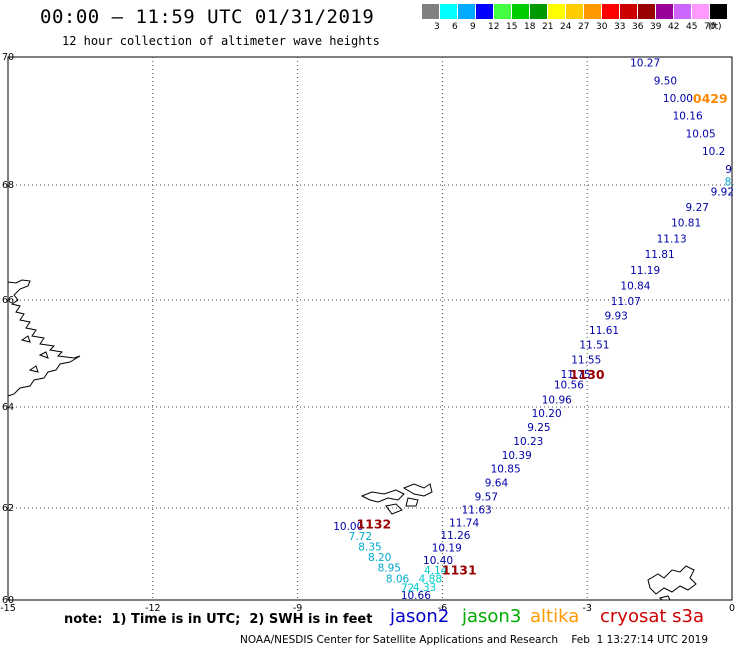 The image size is (740, 650). What do you see at coordinates (459, 570) in the screenshot?
I see `pass-time-label: 1131` at bounding box center [459, 570].